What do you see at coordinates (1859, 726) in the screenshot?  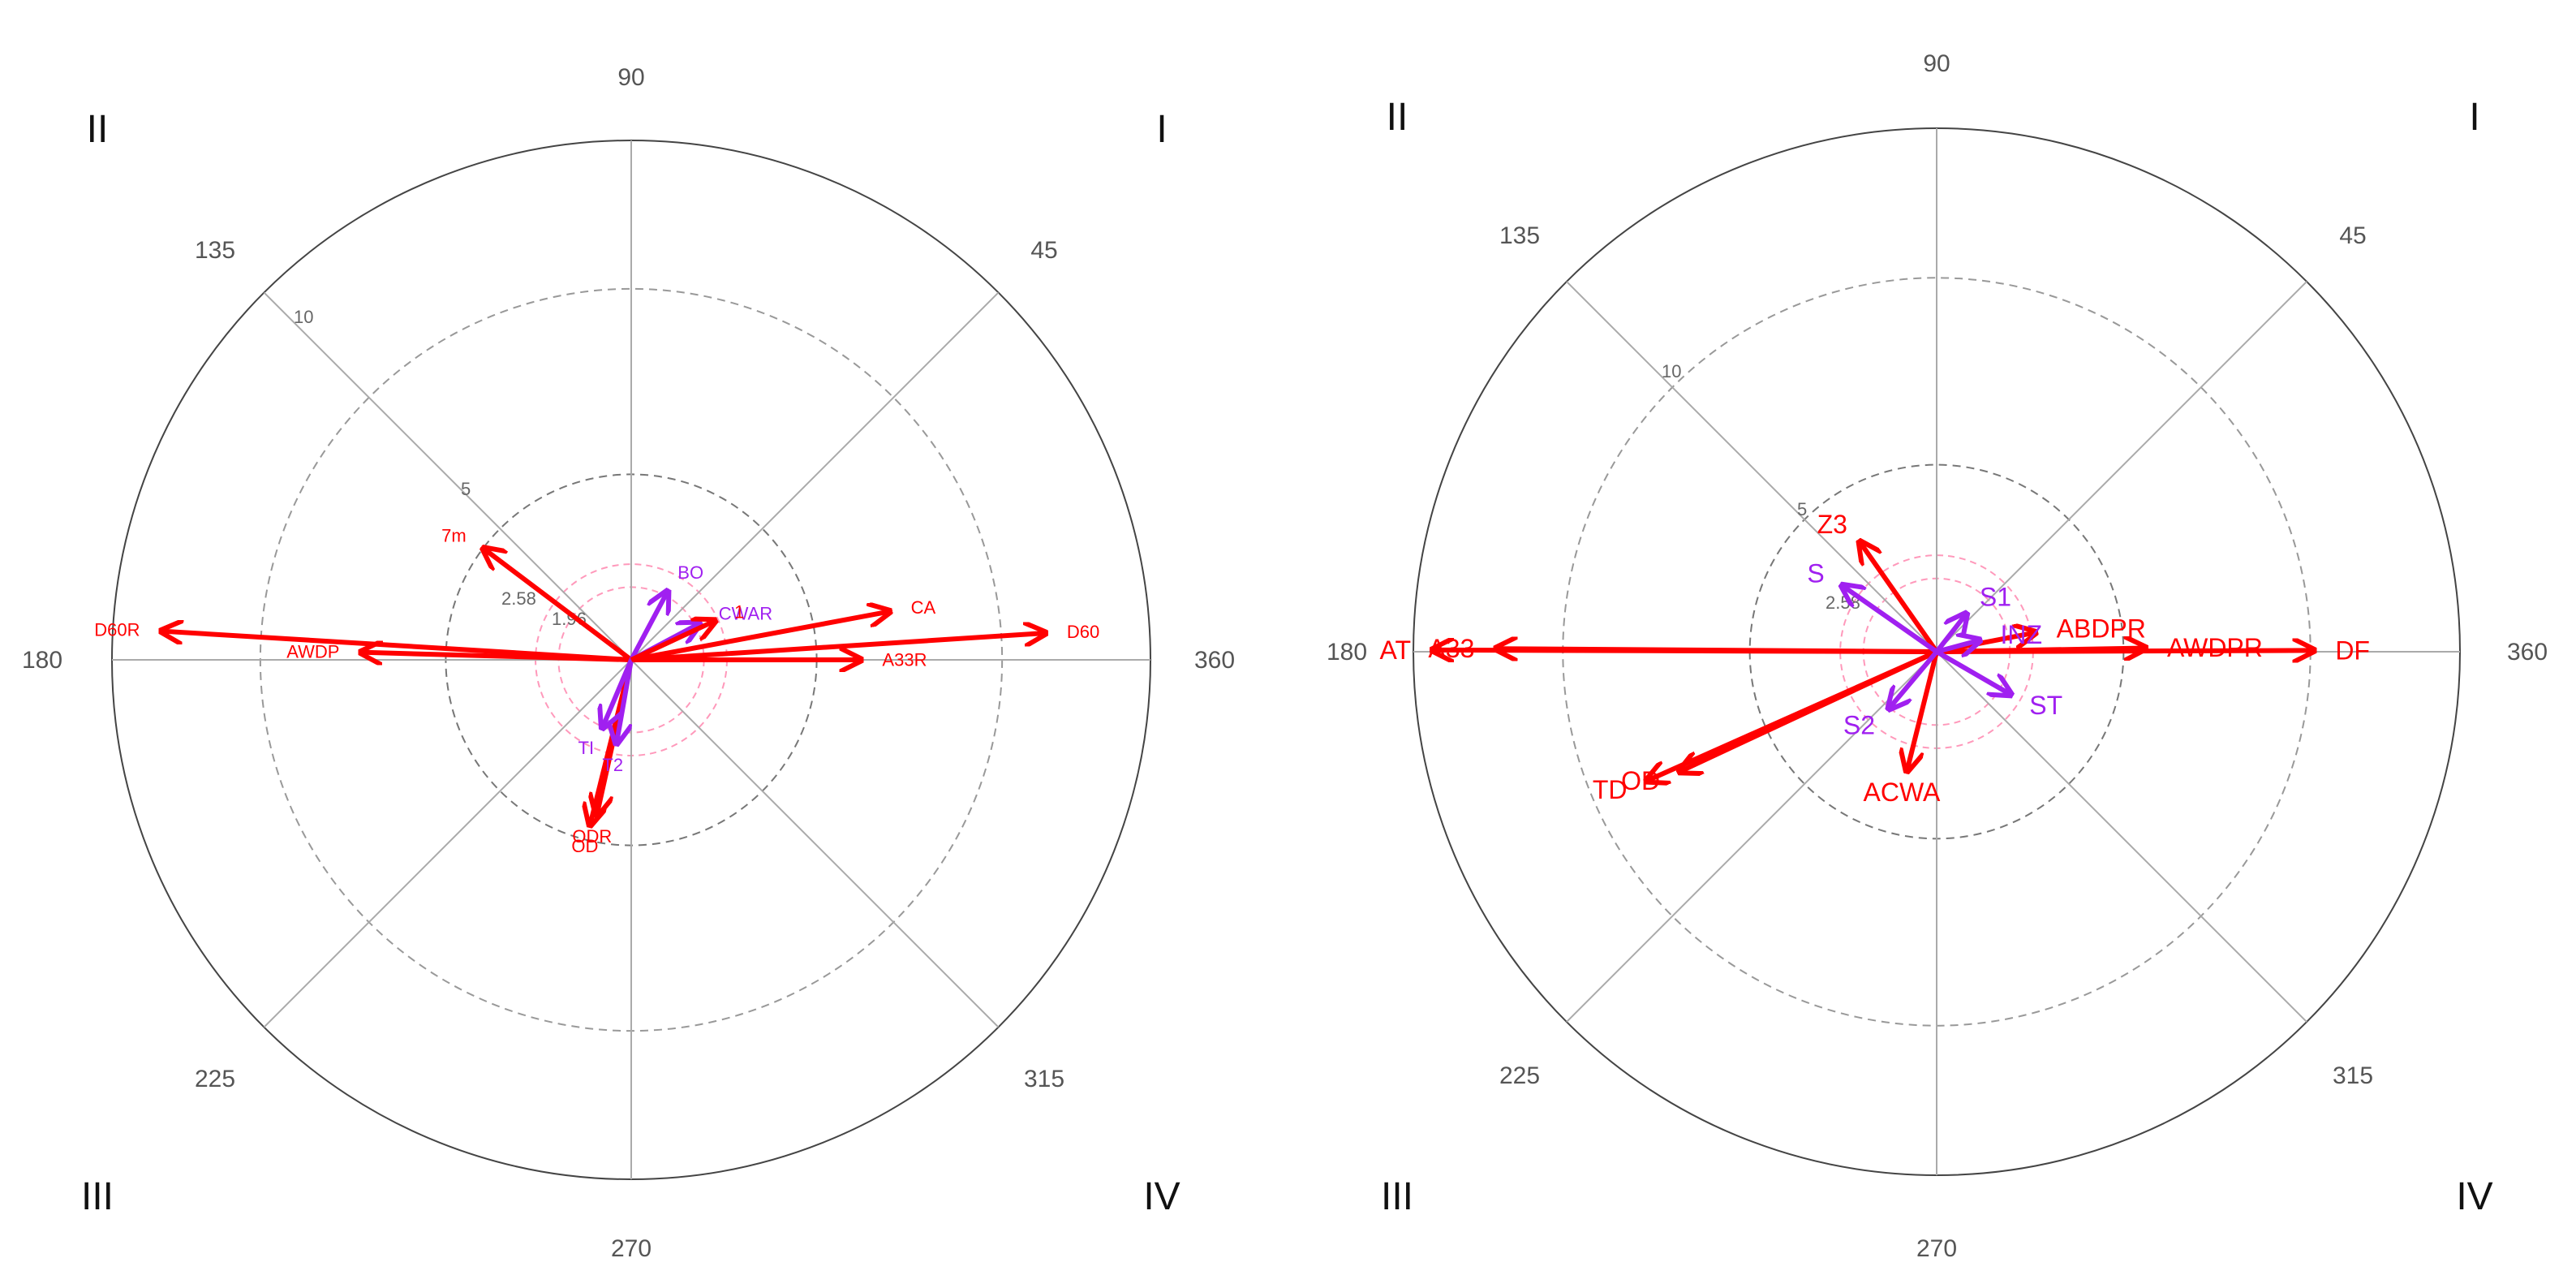 I see `vector-label-S2: S2` at bounding box center [1859, 726].